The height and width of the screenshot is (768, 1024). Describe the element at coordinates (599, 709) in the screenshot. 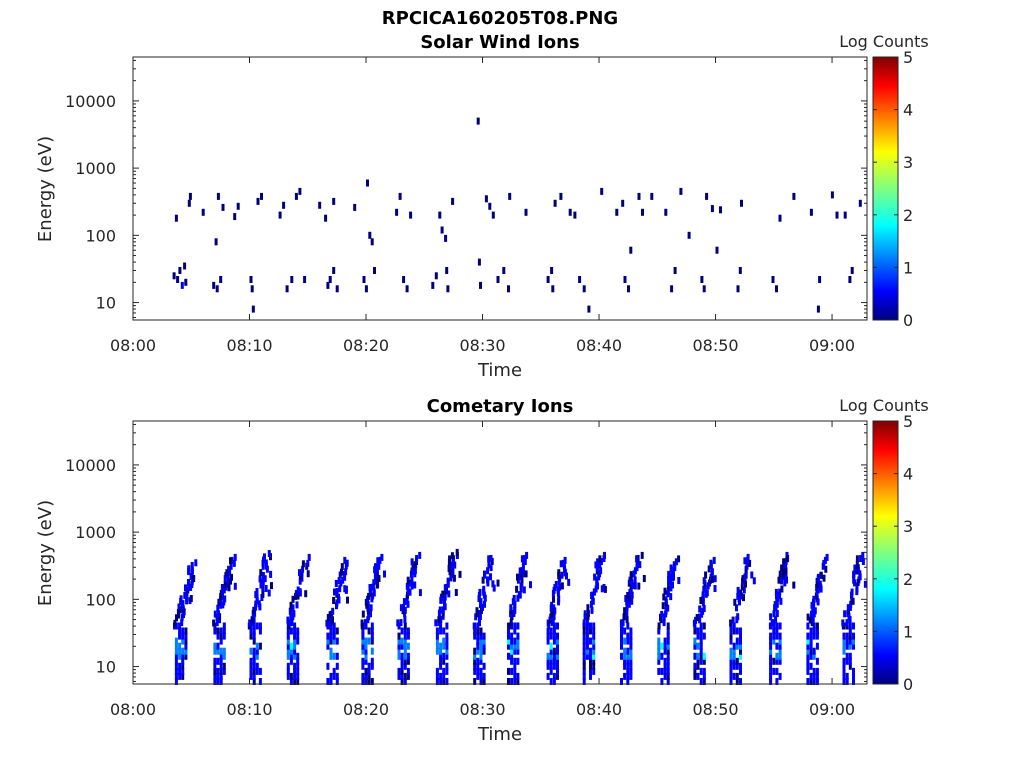

I see `x-tick-label: 08:40` at that location.